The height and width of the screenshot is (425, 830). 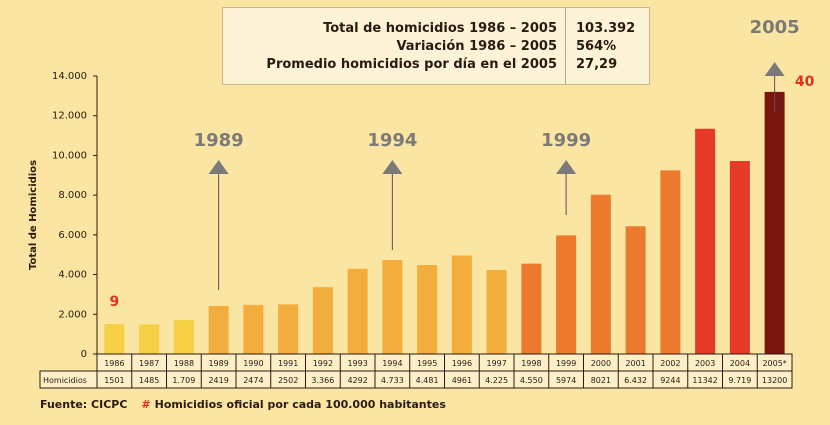 I want to click on rate-label: 40, so click(x=805, y=82).